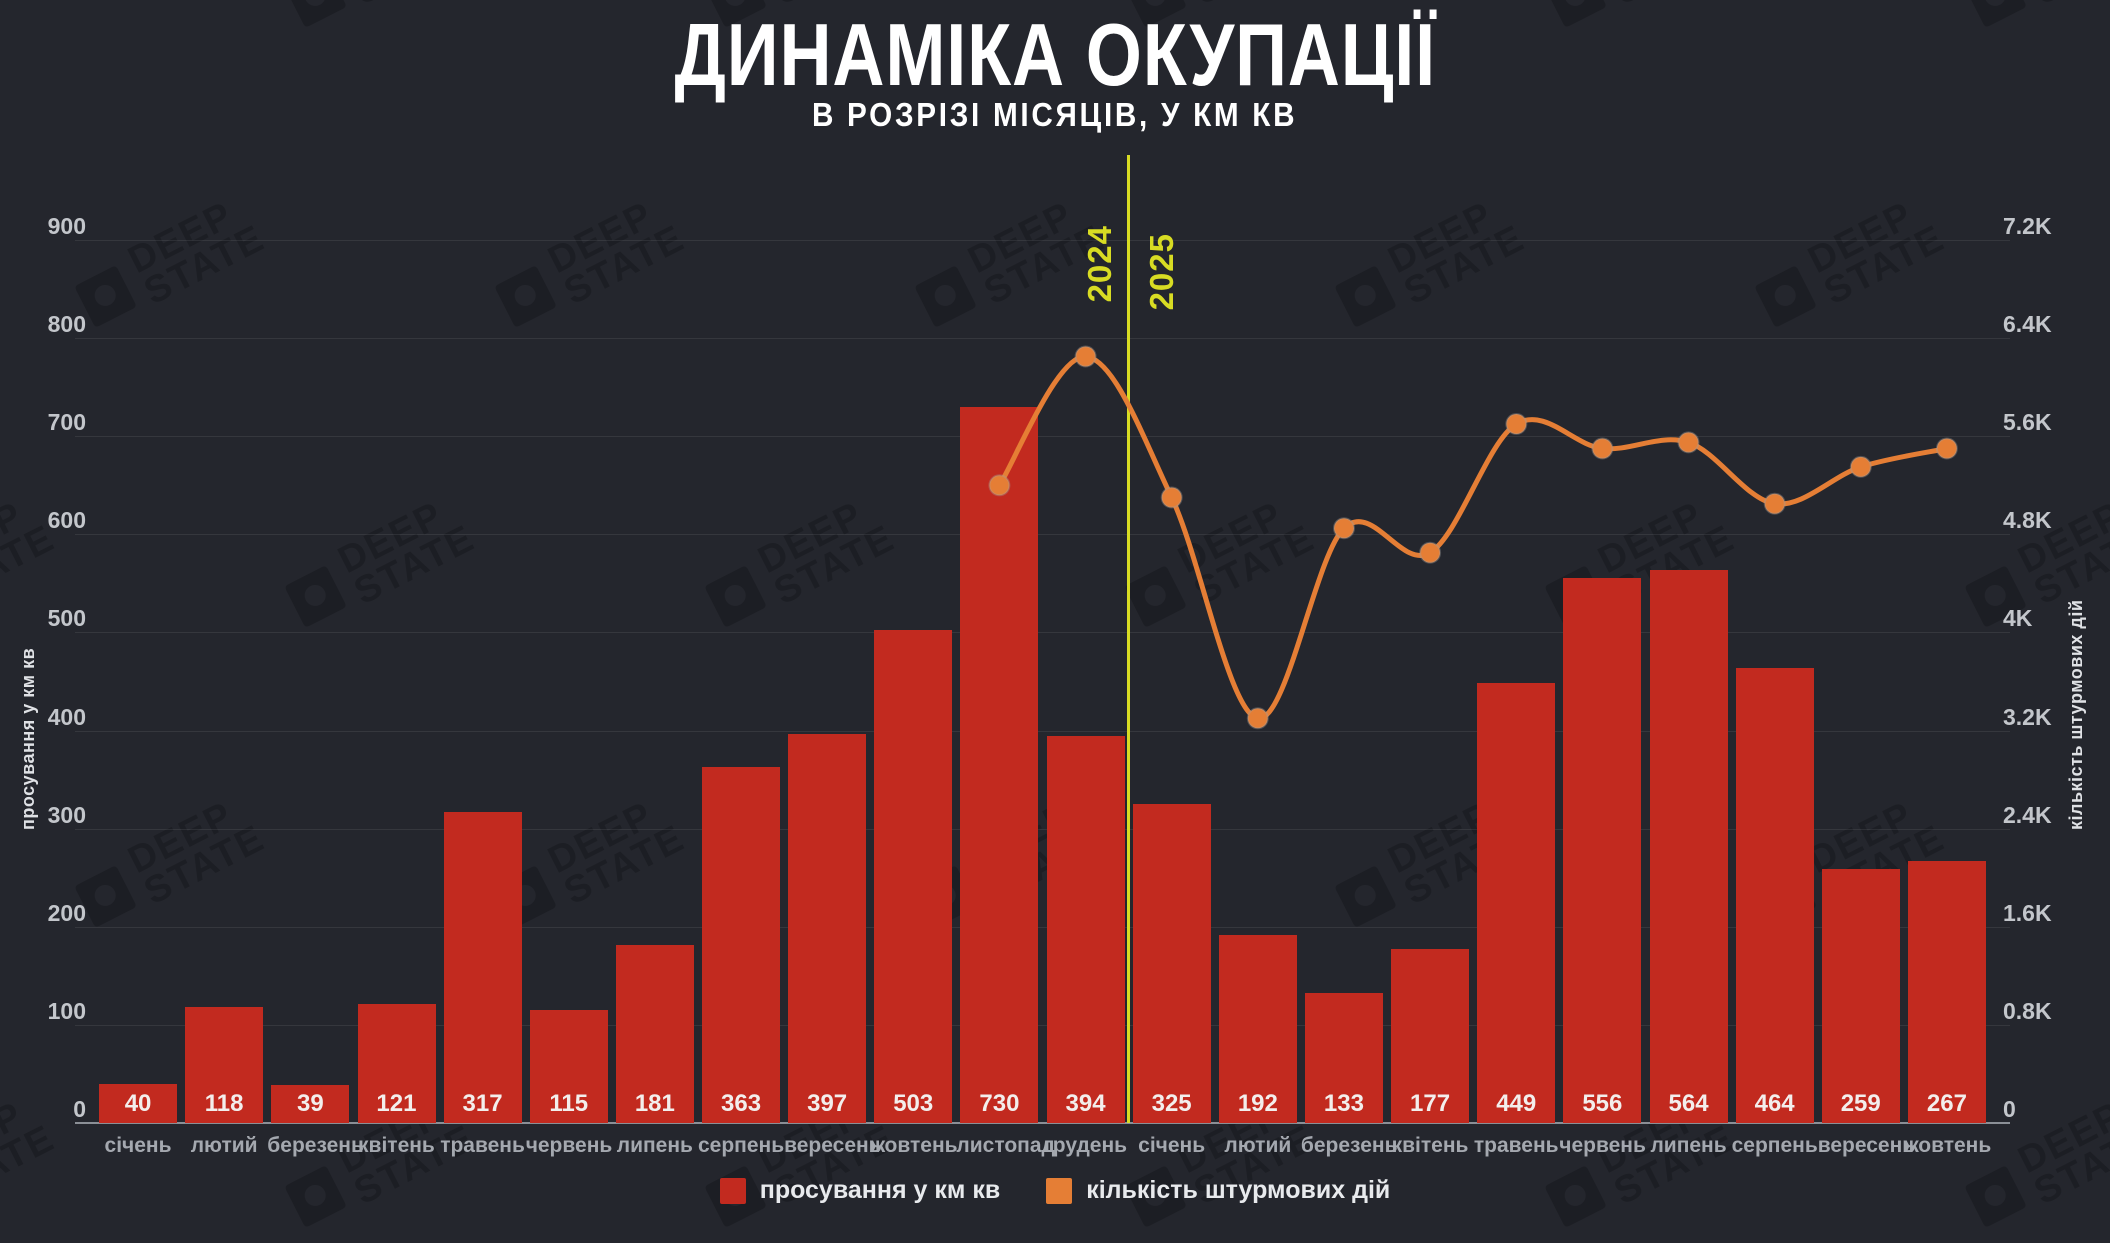 The width and height of the screenshot is (2110, 1243). I want to click on bar-вересень-397, so click(827, 928).